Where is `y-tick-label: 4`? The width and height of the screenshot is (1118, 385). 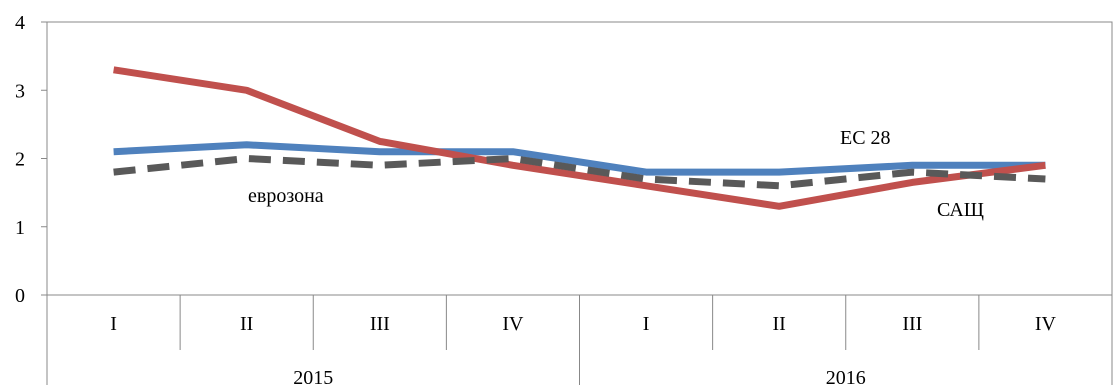
y-tick-label: 4 is located at coordinates (20, 23).